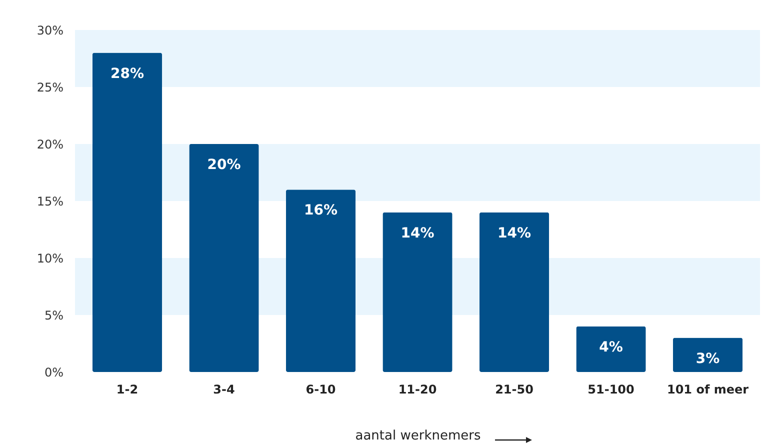 The height and width of the screenshot is (446, 774). I want to click on x-tick-label: 6-10, so click(321, 389).